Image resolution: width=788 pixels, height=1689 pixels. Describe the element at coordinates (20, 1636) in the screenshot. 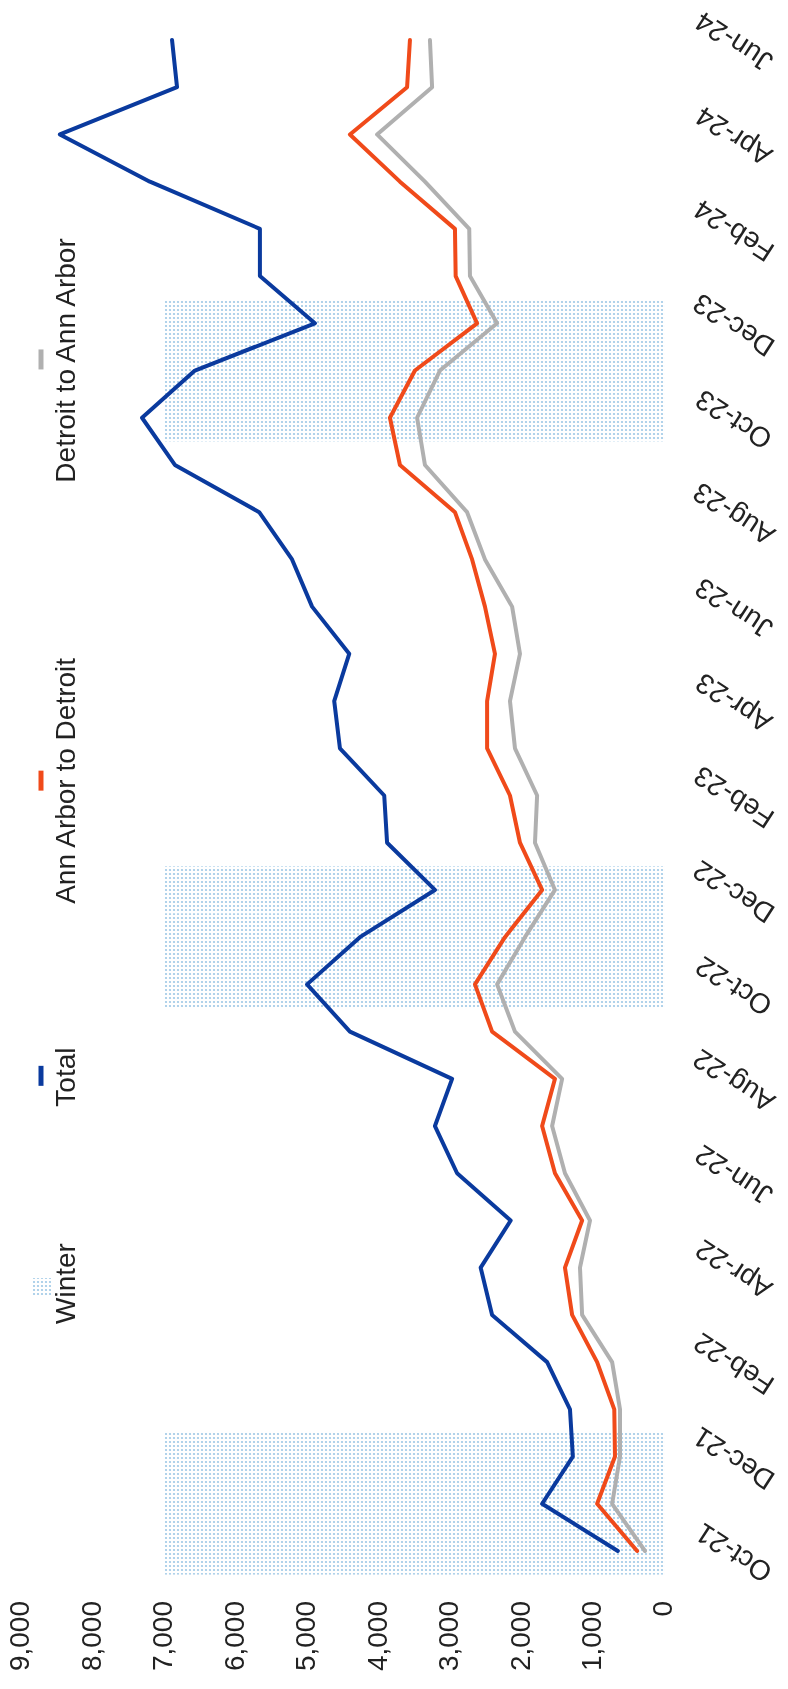

I see `x-tick-label: 9,000` at that location.